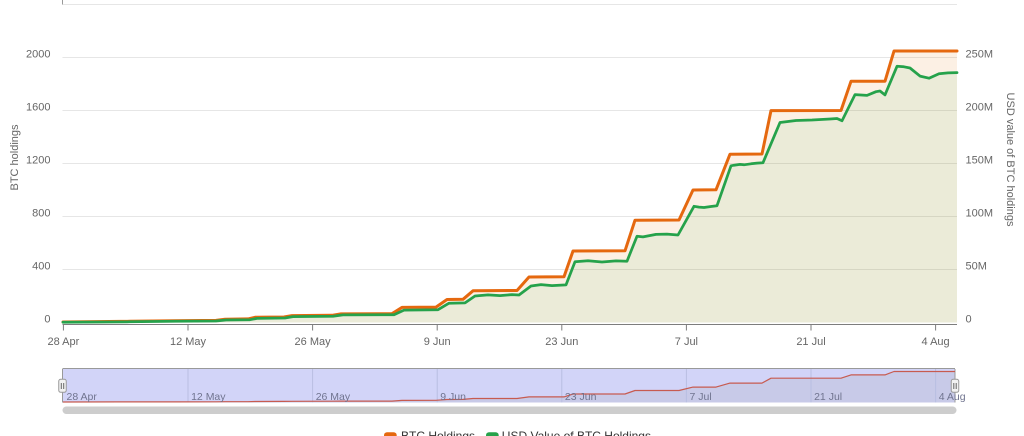 This screenshot has height=436, width=1024. Describe the element at coordinates (41, 214) in the screenshot. I see `svg-text: 800` at that location.